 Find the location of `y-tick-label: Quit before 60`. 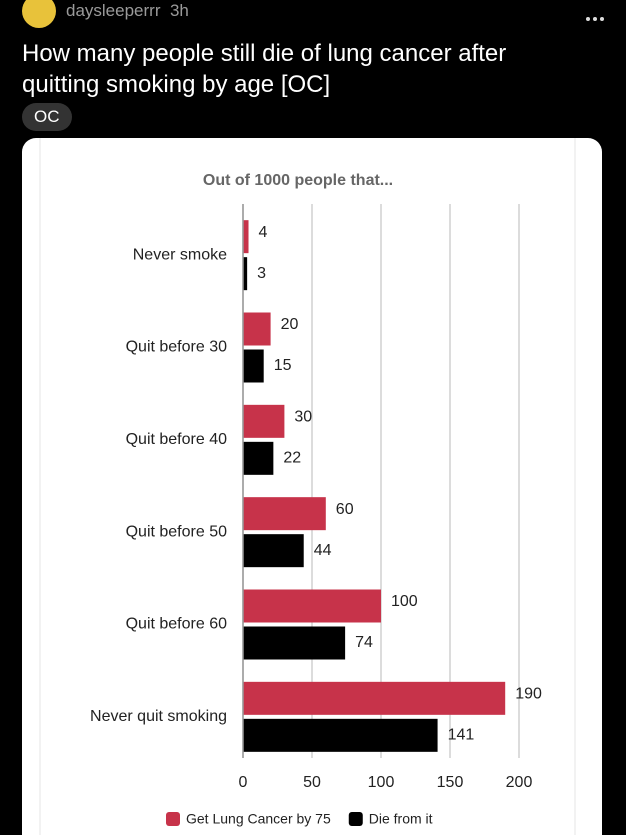

y-tick-label: Quit before 60 is located at coordinates (177, 624).